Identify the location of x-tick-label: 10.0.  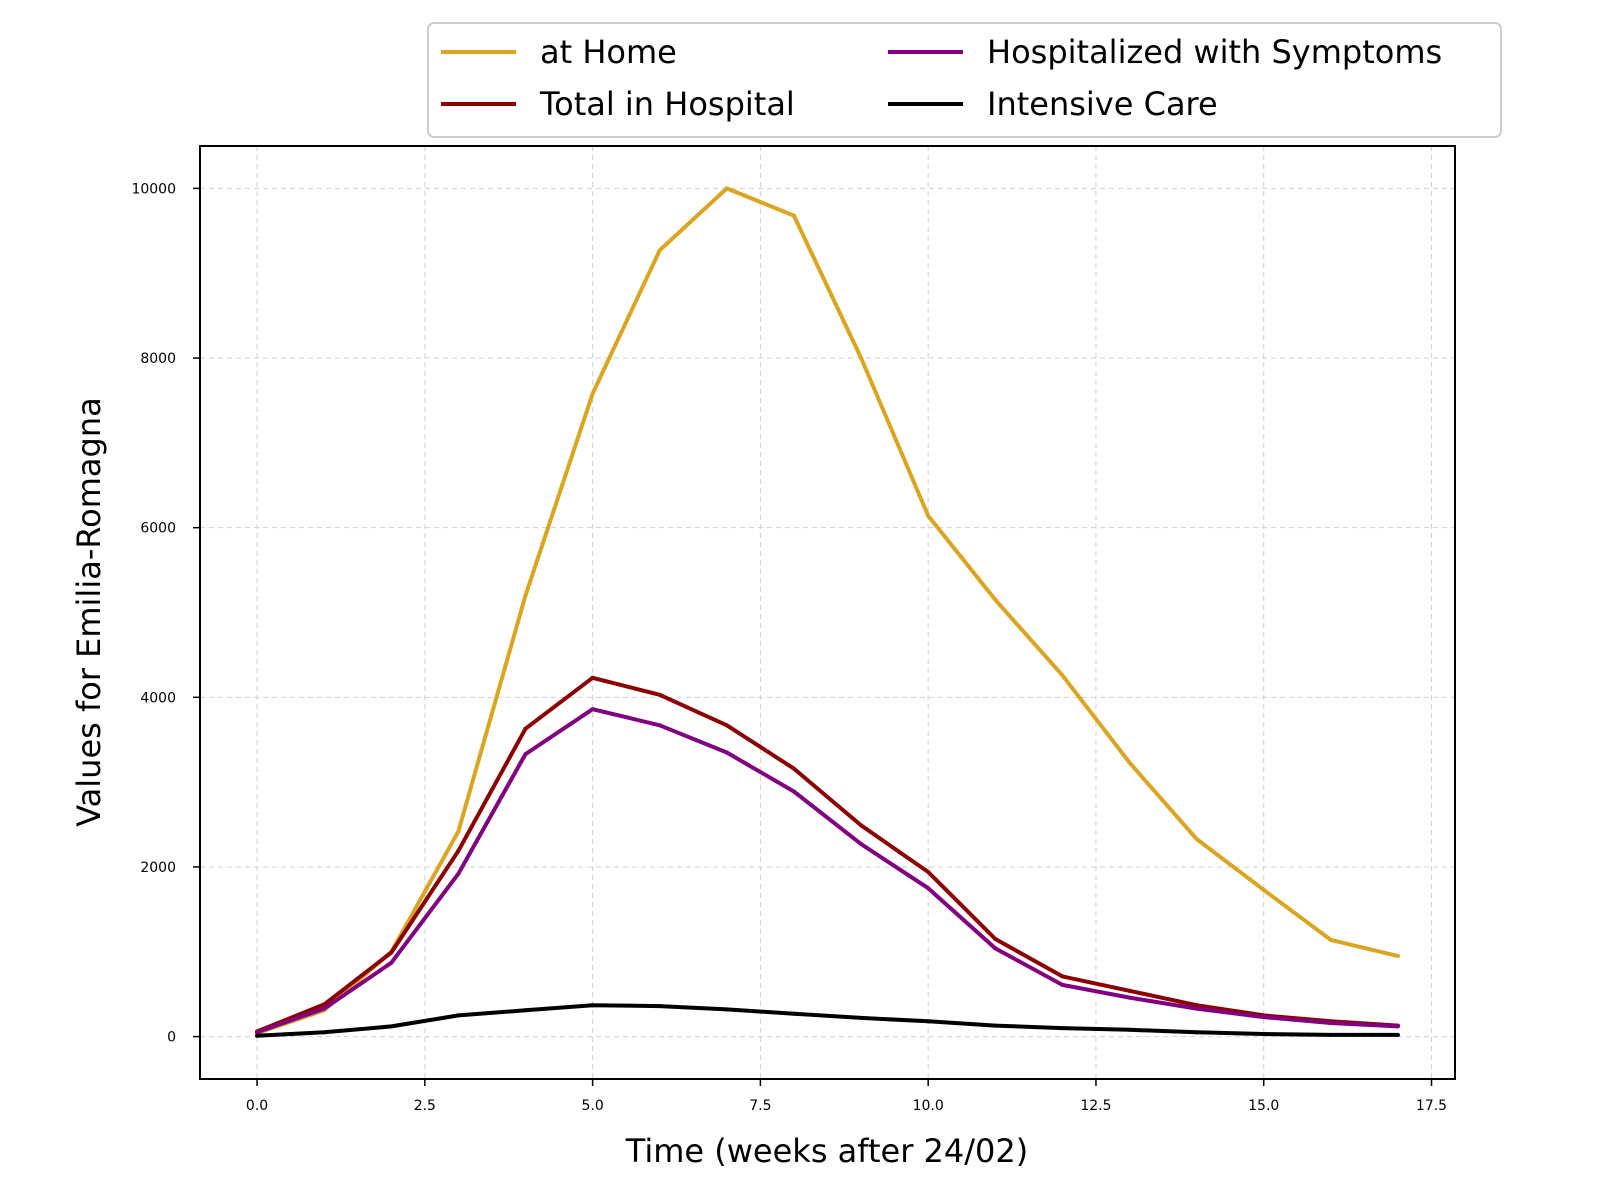
(928, 1106).